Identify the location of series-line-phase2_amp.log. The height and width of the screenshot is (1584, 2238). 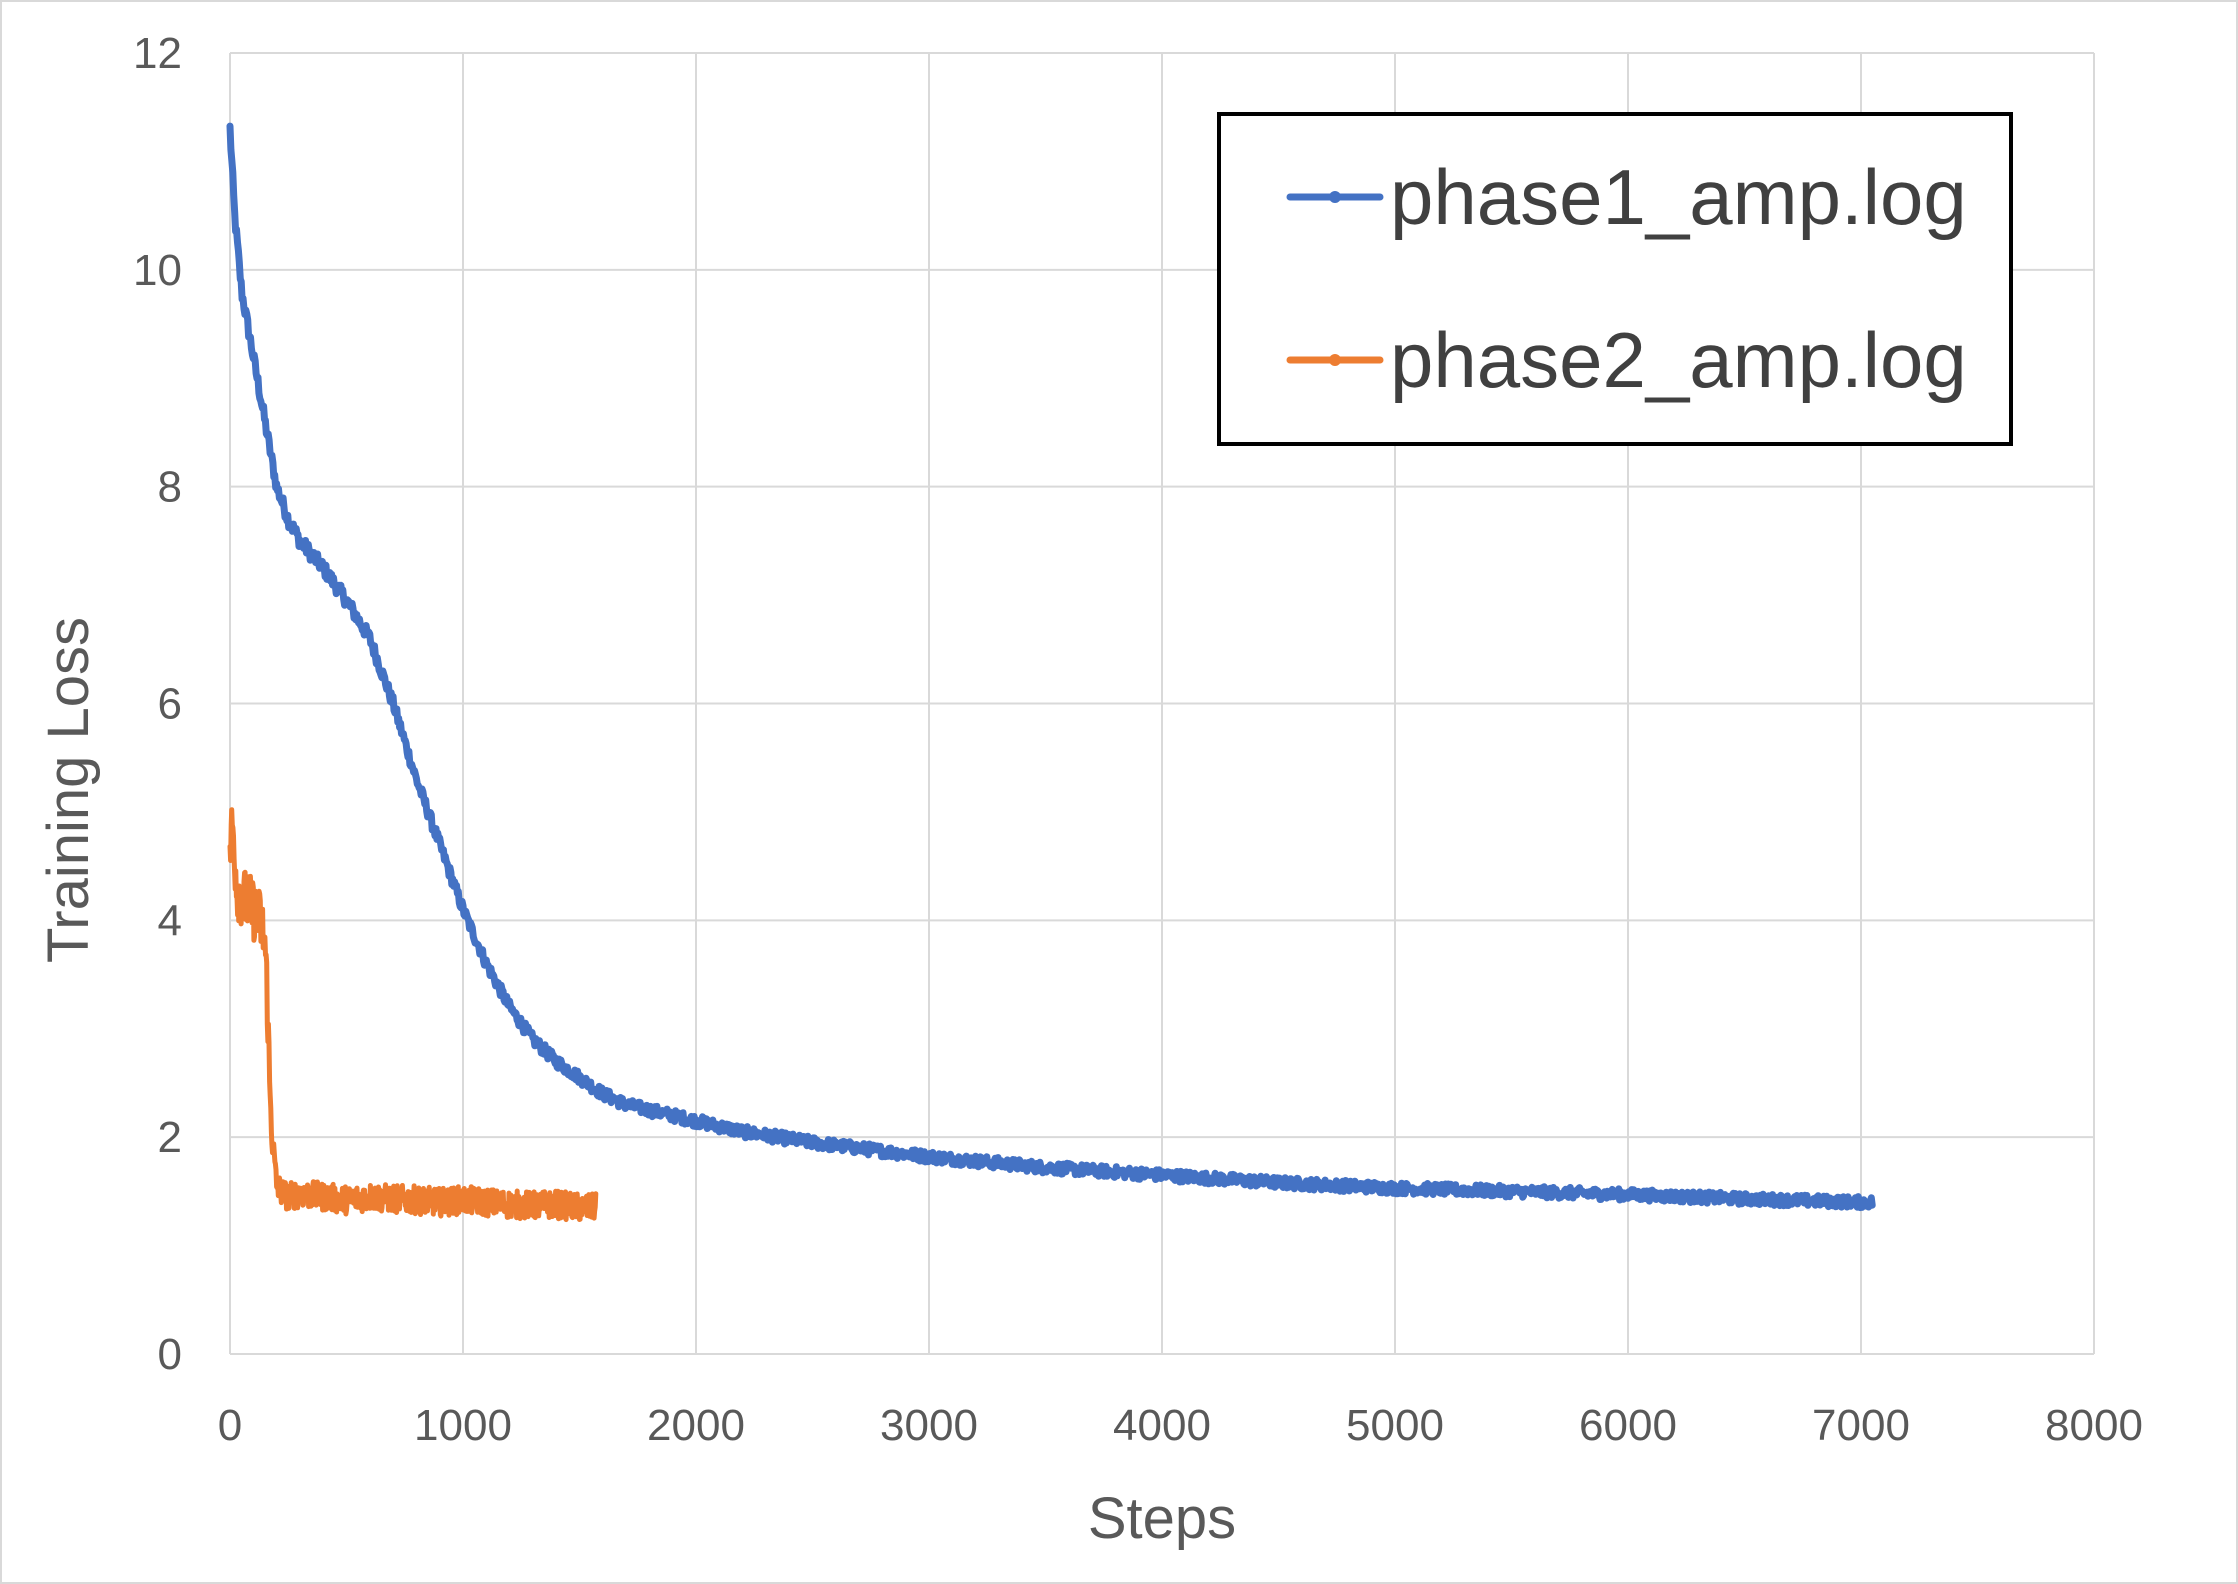
(413, 1015).